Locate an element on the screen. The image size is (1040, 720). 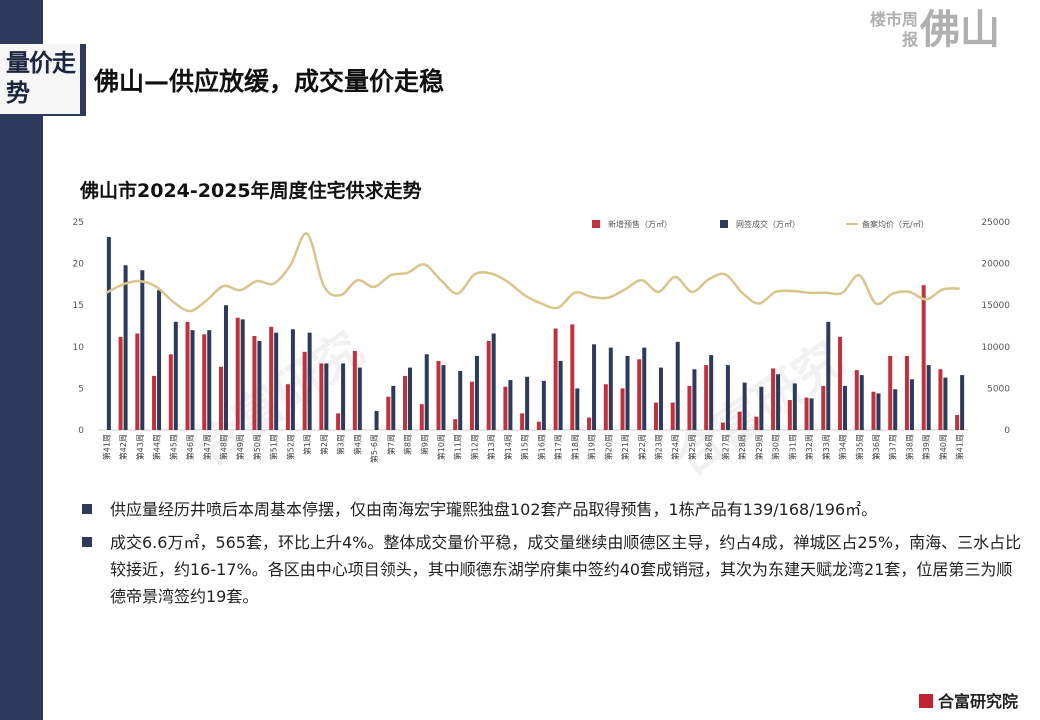
x-tick-label: 第48周 is located at coordinates (223, 447).